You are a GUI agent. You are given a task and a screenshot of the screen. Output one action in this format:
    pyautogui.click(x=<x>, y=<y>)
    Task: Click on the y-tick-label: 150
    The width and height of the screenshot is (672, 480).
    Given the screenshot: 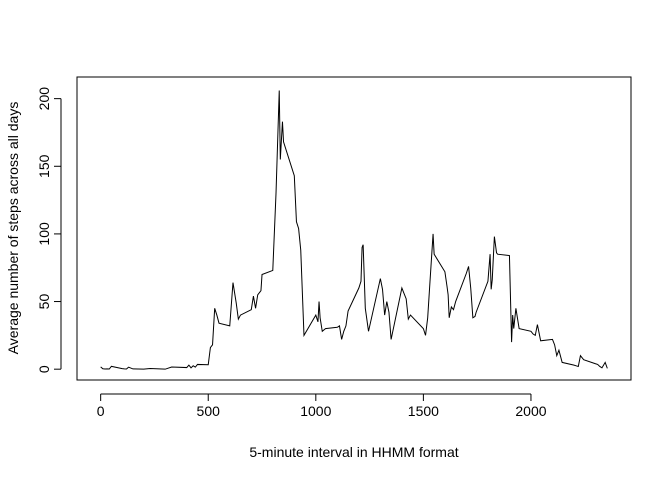 What is the action you would take?
    pyautogui.click(x=44, y=166)
    